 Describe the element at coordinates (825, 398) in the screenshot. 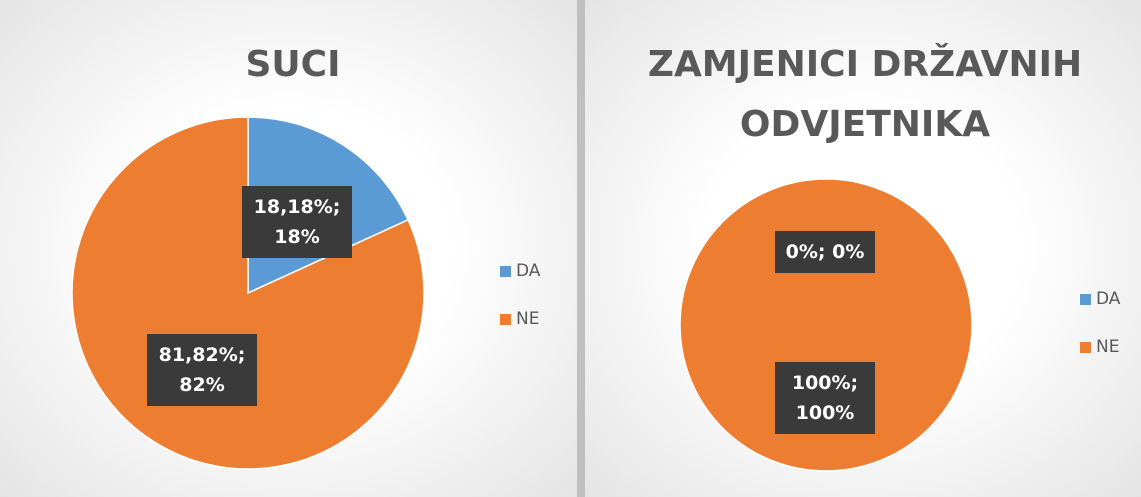

I see `data-label: 100%; 100%` at that location.